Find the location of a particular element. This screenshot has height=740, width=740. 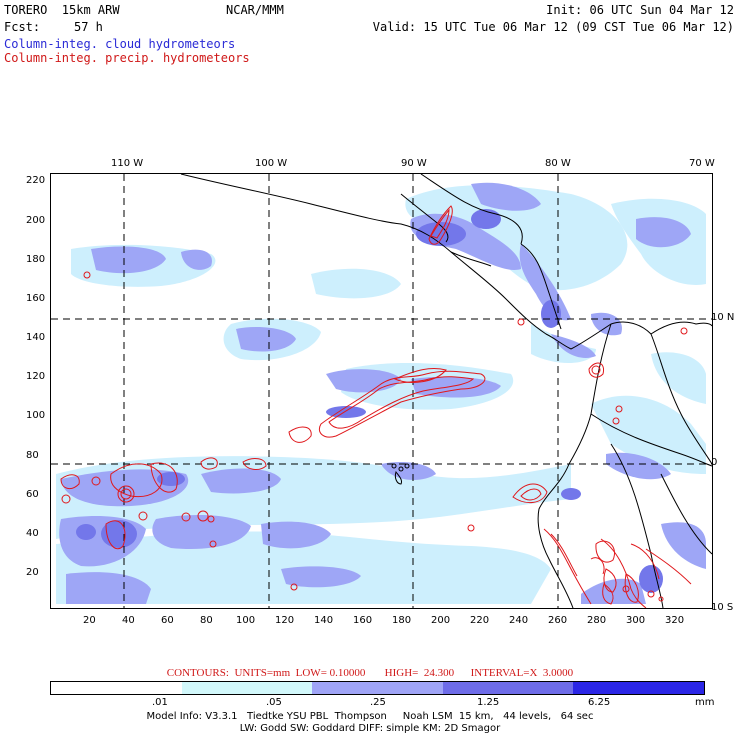

y-tick: 100 is located at coordinates (36, 415).